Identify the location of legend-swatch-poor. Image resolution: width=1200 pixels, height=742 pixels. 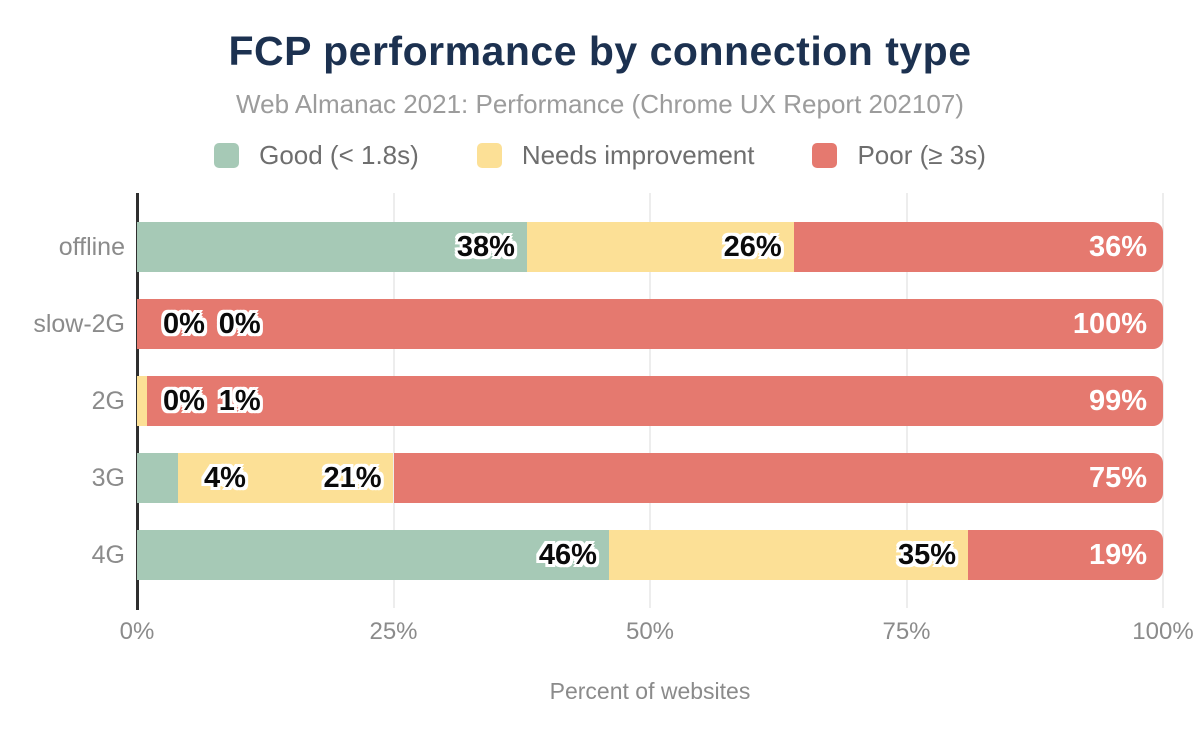
(825, 155).